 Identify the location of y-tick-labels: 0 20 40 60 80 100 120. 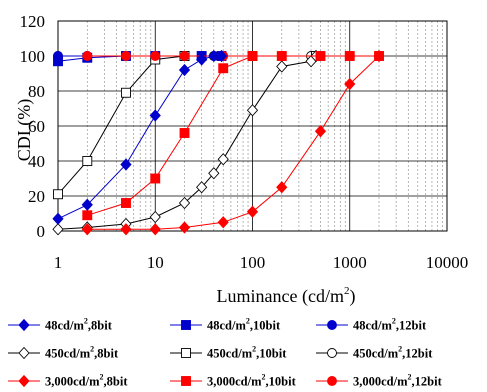
(33, 126).